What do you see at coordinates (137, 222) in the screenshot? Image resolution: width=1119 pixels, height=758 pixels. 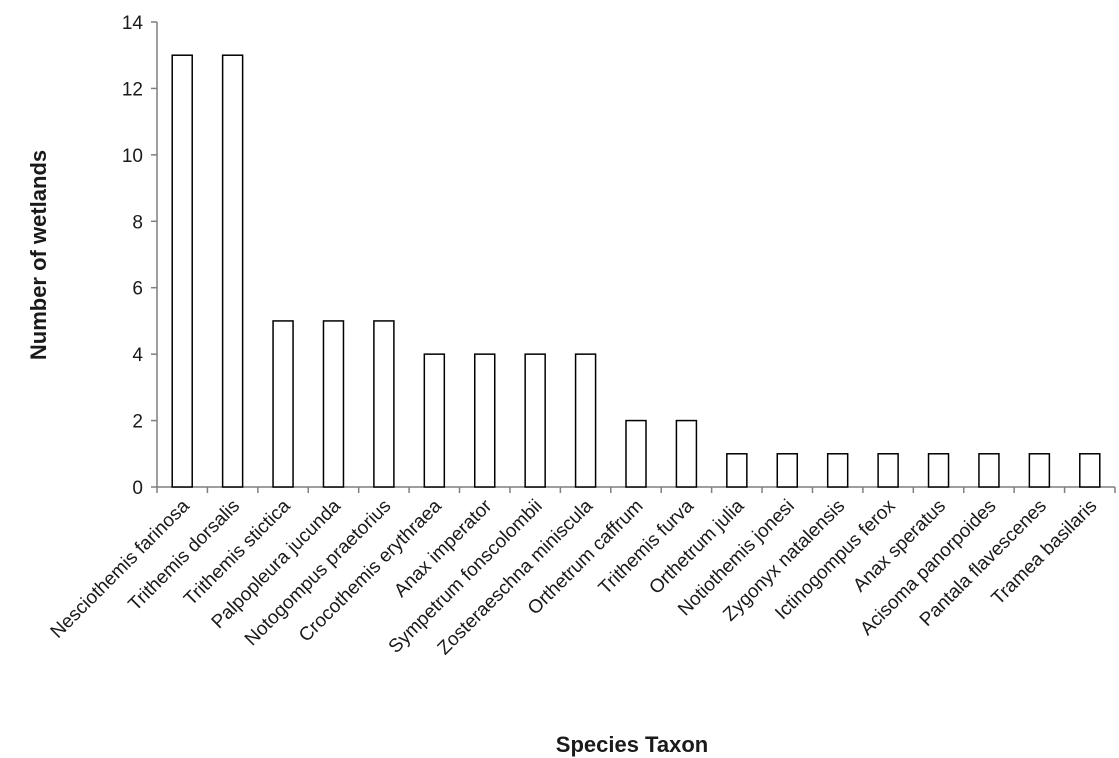 I see `y-tick-label: 8` at bounding box center [137, 222].